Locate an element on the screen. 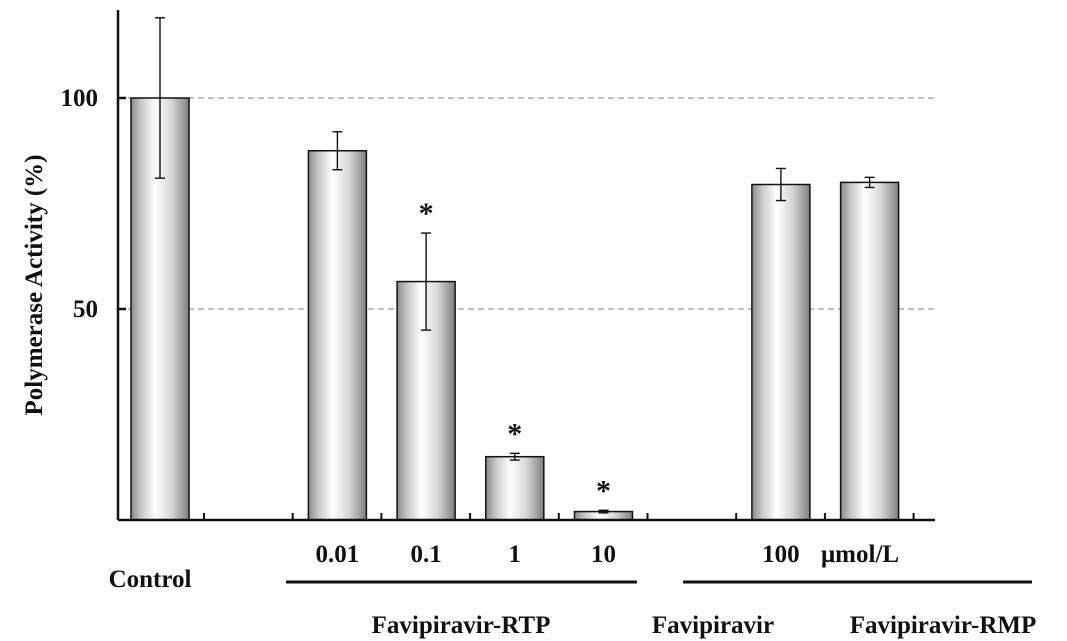 The height and width of the screenshot is (641, 1067). y-axis-label: Polymerase Activity (%) is located at coordinates (34, 284).